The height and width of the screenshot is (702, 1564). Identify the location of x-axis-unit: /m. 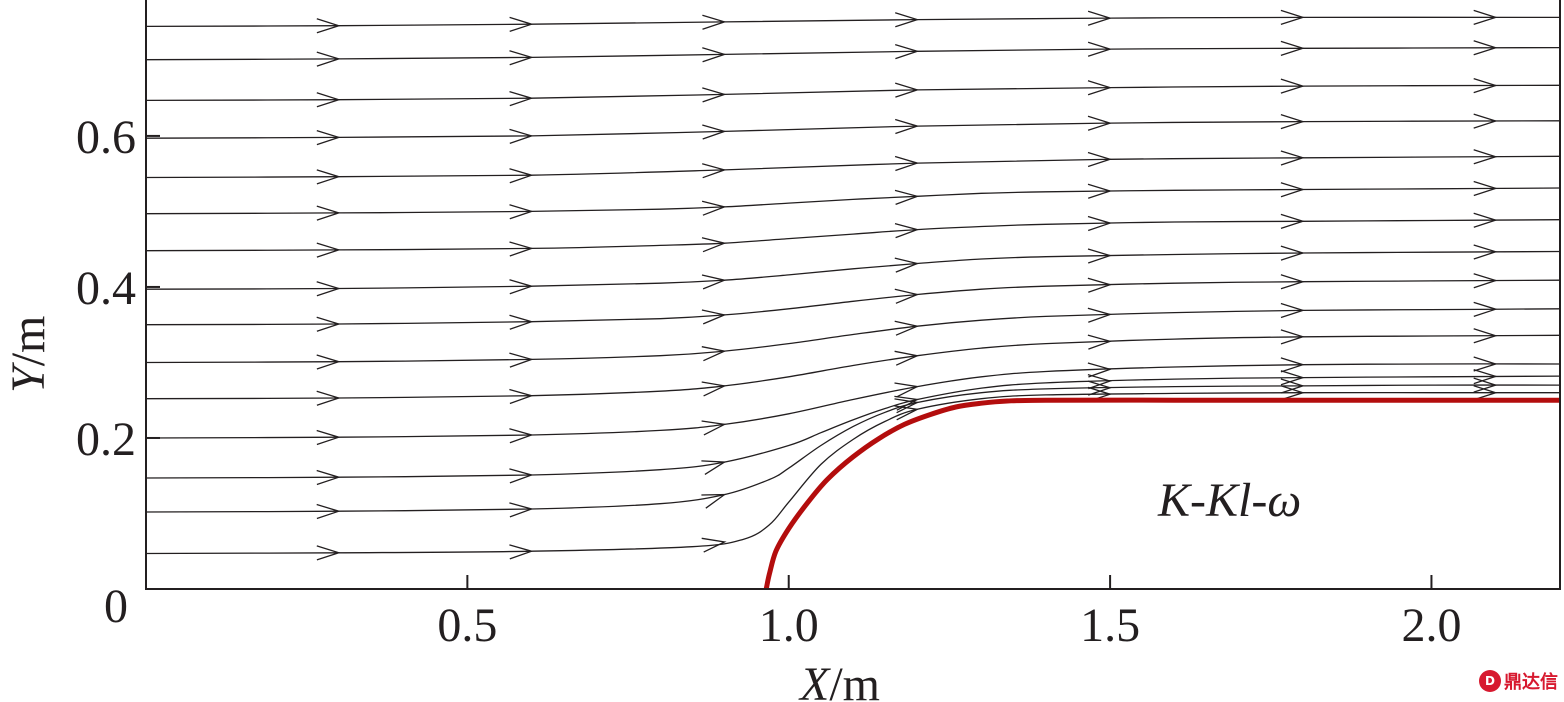
(854, 680).